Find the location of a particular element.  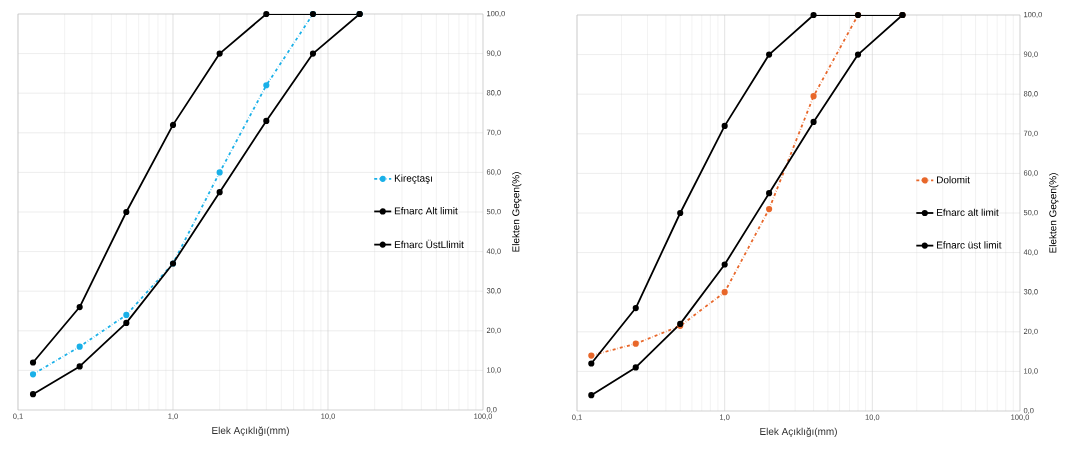

legend-label: Dolomit is located at coordinates (953, 180).